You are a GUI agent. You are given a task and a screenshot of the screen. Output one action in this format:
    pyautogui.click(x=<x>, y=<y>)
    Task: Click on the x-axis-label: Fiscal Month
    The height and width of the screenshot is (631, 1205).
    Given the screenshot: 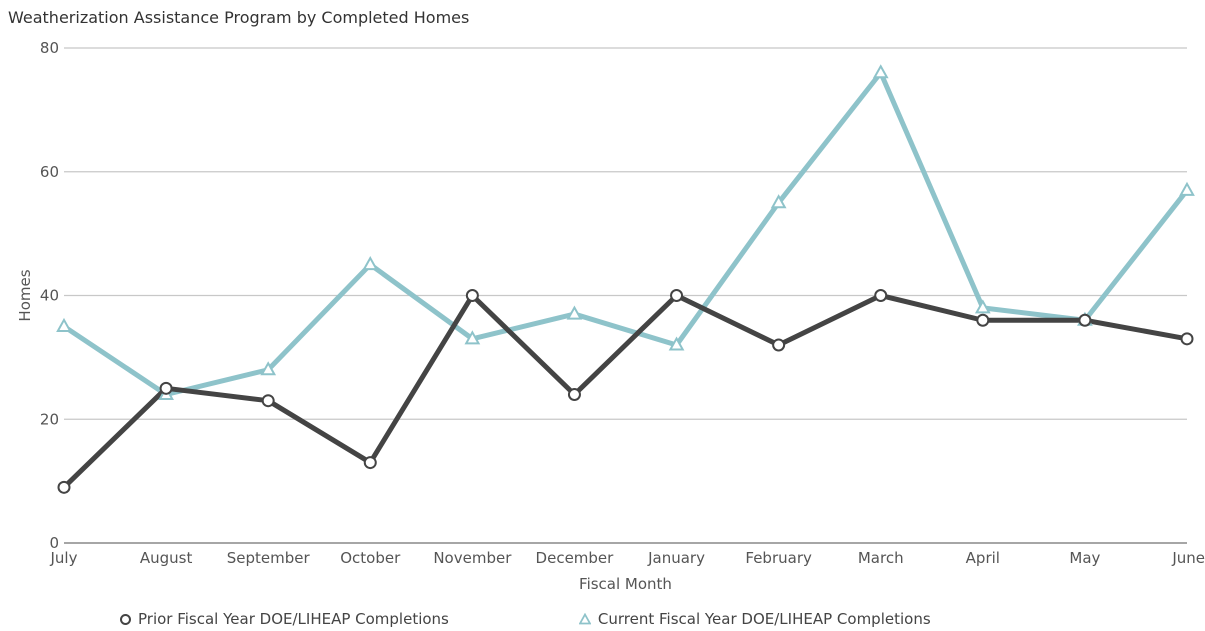 What is the action you would take?
    pyautogui.click(x=625, y=584)
    